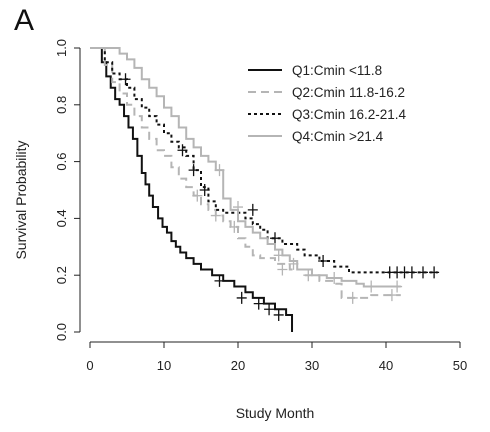 Image resolution: width=490 pixels, height=432 pixels. What do you see at coordinates (164, 365) in the screenshot?
I see `x-tick-label: 10` at bounding box center [164, 365].